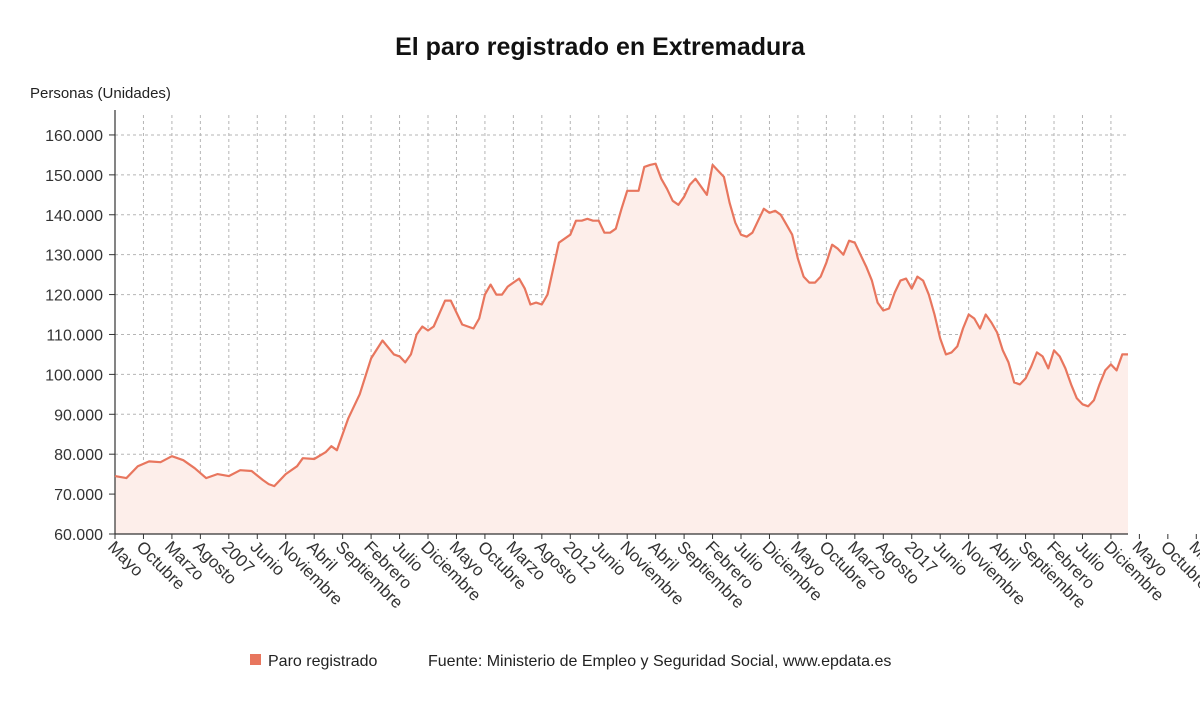  I want to click on y-axis-label: Personas (Unidades), so click(100, 93).